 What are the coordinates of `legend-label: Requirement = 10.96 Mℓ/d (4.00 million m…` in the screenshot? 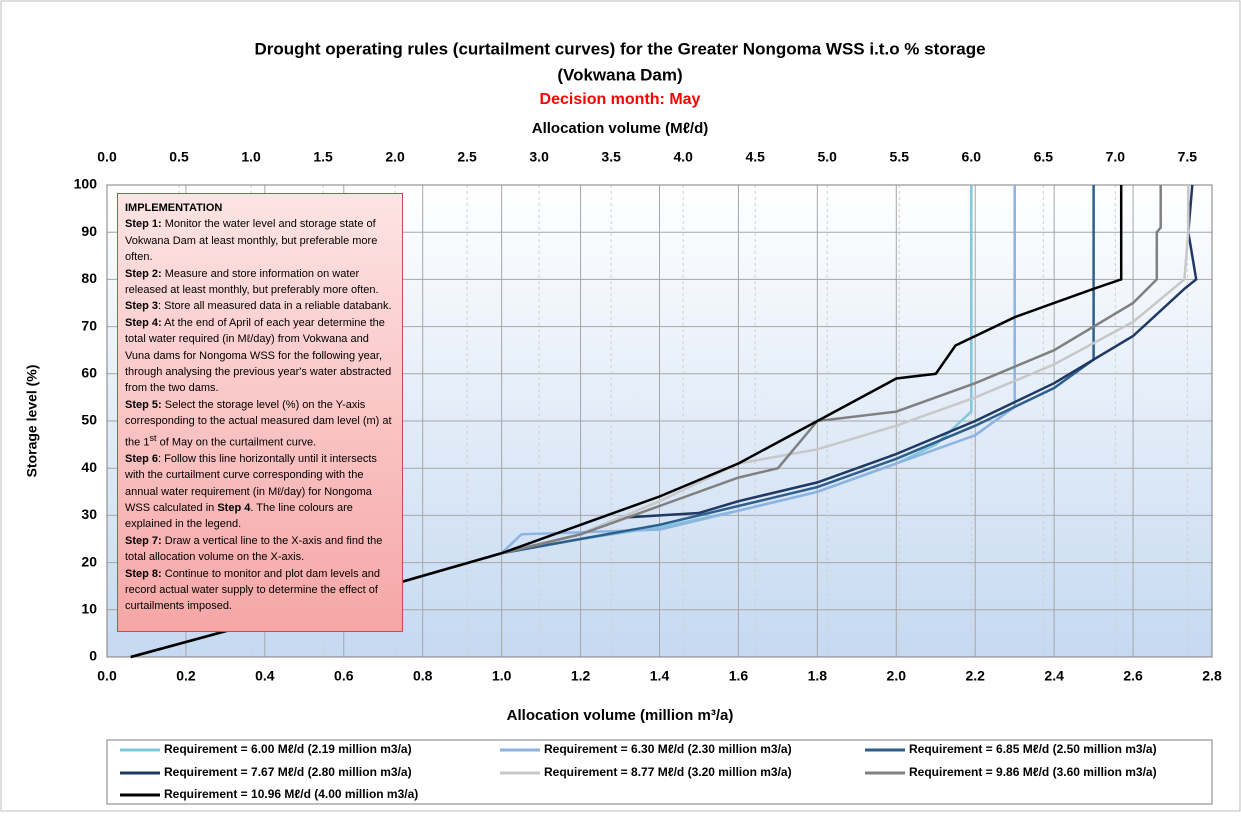 It's located at (291, 794).